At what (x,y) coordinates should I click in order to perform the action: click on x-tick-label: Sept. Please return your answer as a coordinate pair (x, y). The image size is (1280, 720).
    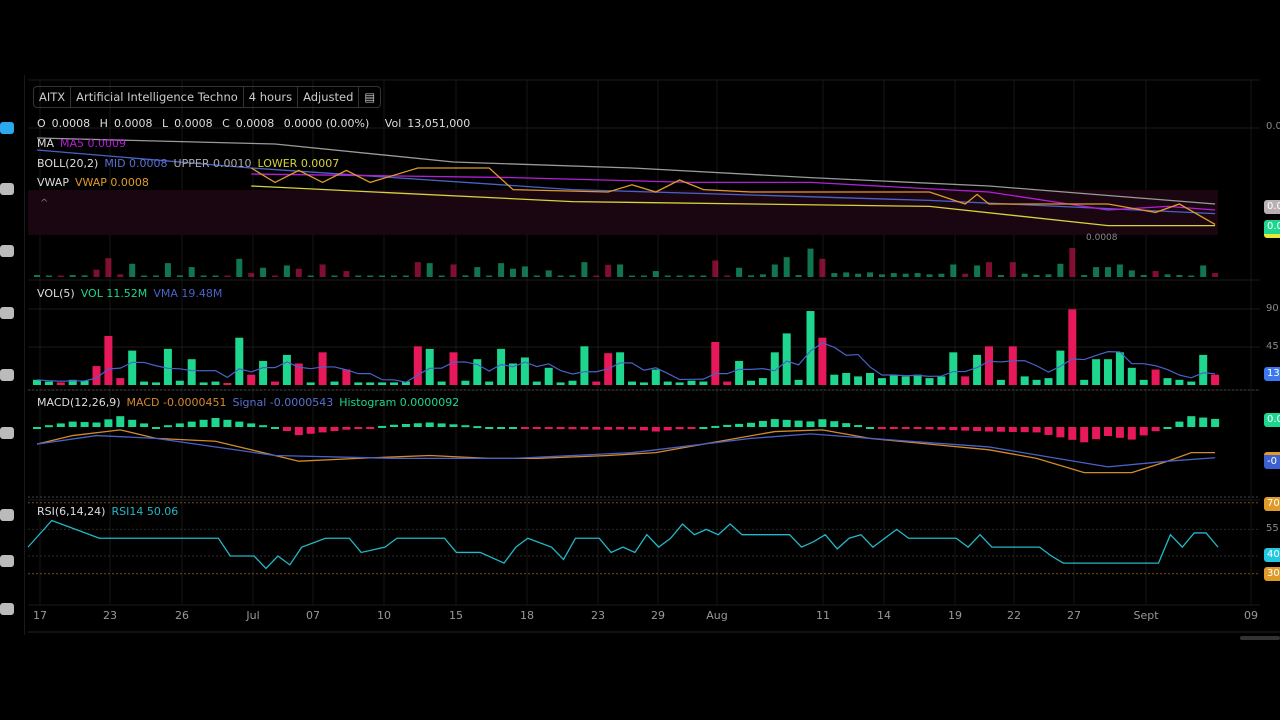
    Looking at the image, I should click on (1146, 615).